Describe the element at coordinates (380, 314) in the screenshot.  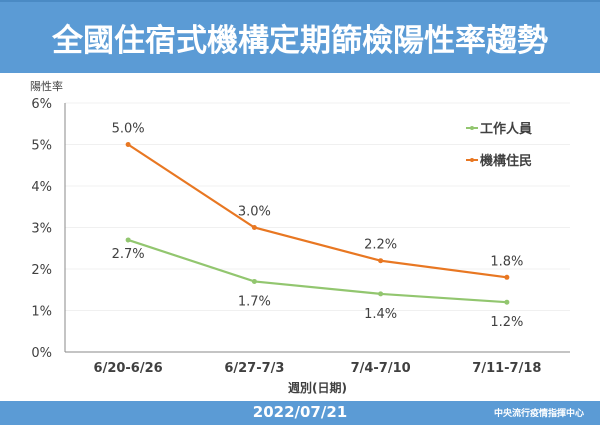
I see `data-label: 1.4%` at that location.